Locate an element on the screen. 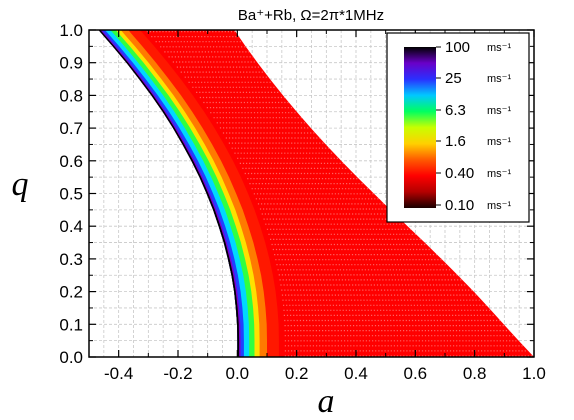  x-tick-label: 0.2 is located at coordinates (297, 373).